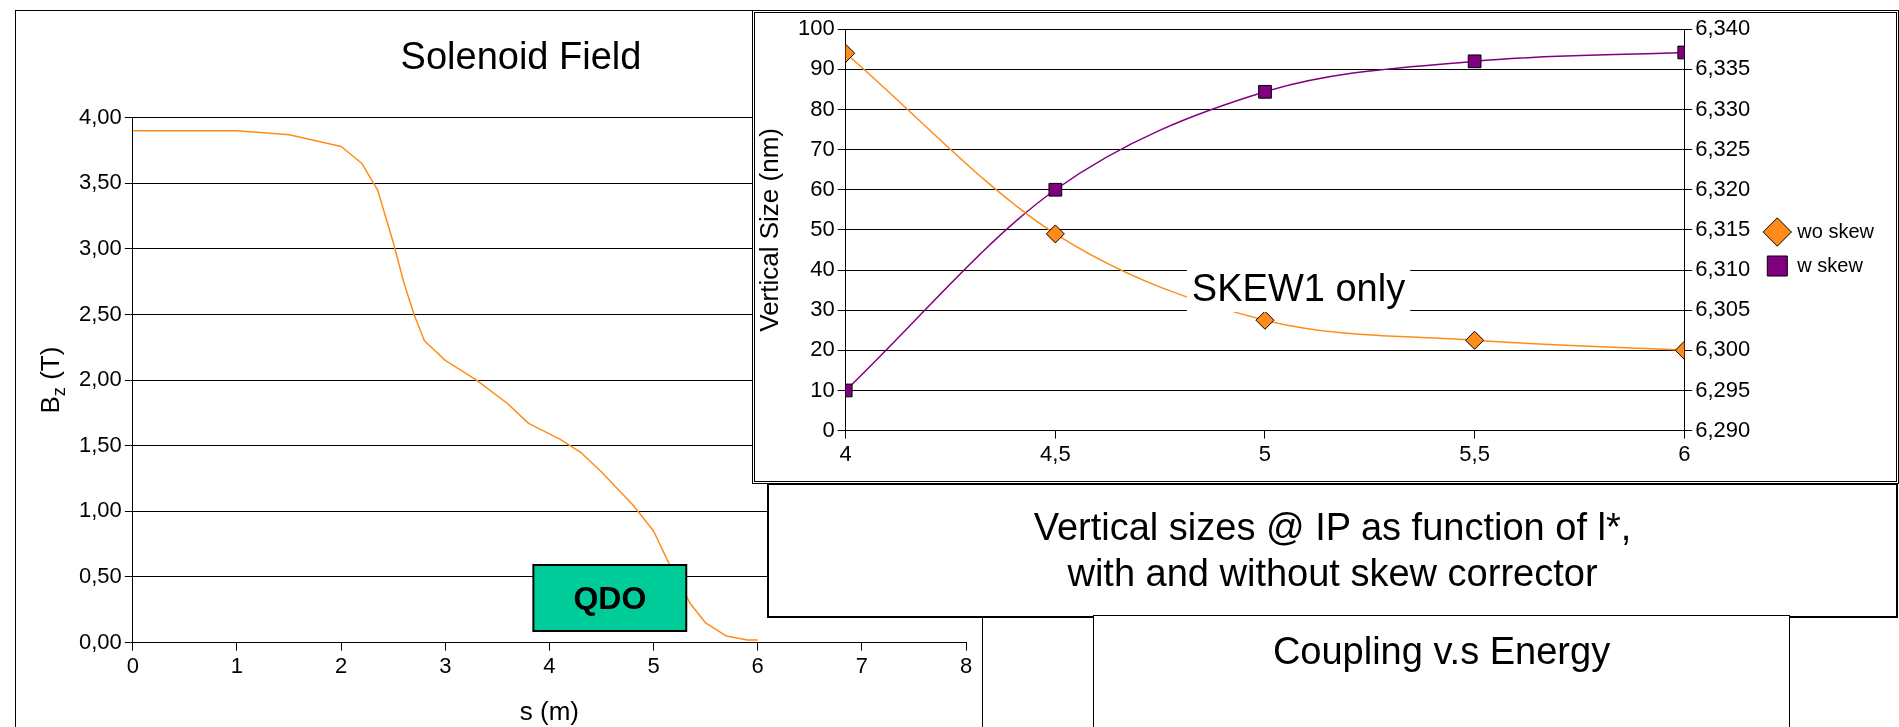 The image size is (1899, 727). What do you see at coordinates (822, 389) in the screenshot?
I see `y-tick-label: 10` at bounding box center [822, 389].